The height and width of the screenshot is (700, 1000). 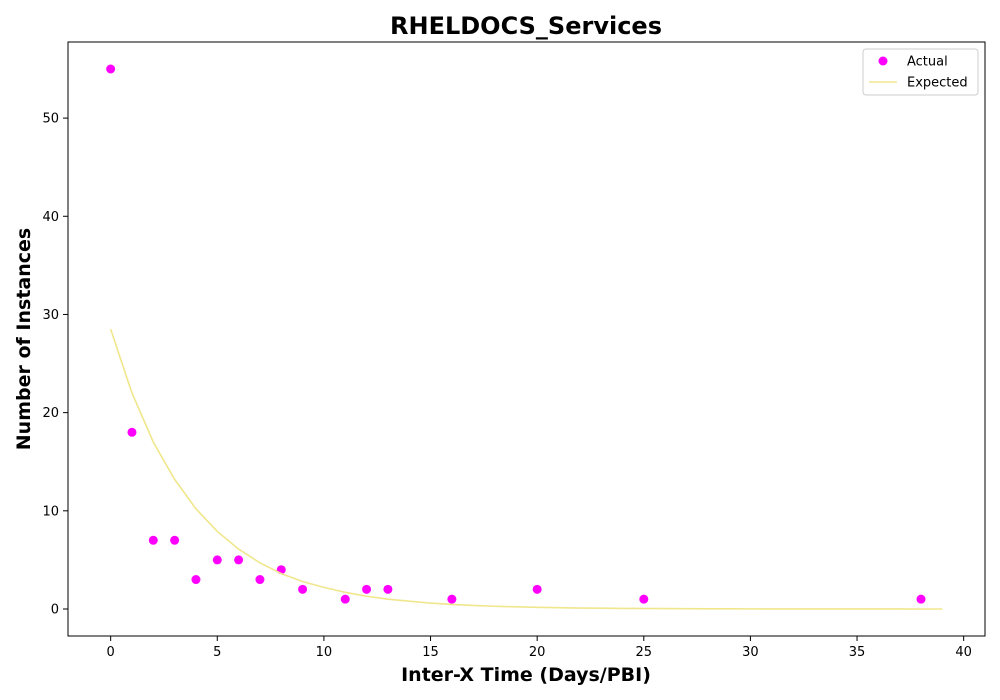 I want to click on y-axis-label: Number of Instances, so click(x=24, y=339).